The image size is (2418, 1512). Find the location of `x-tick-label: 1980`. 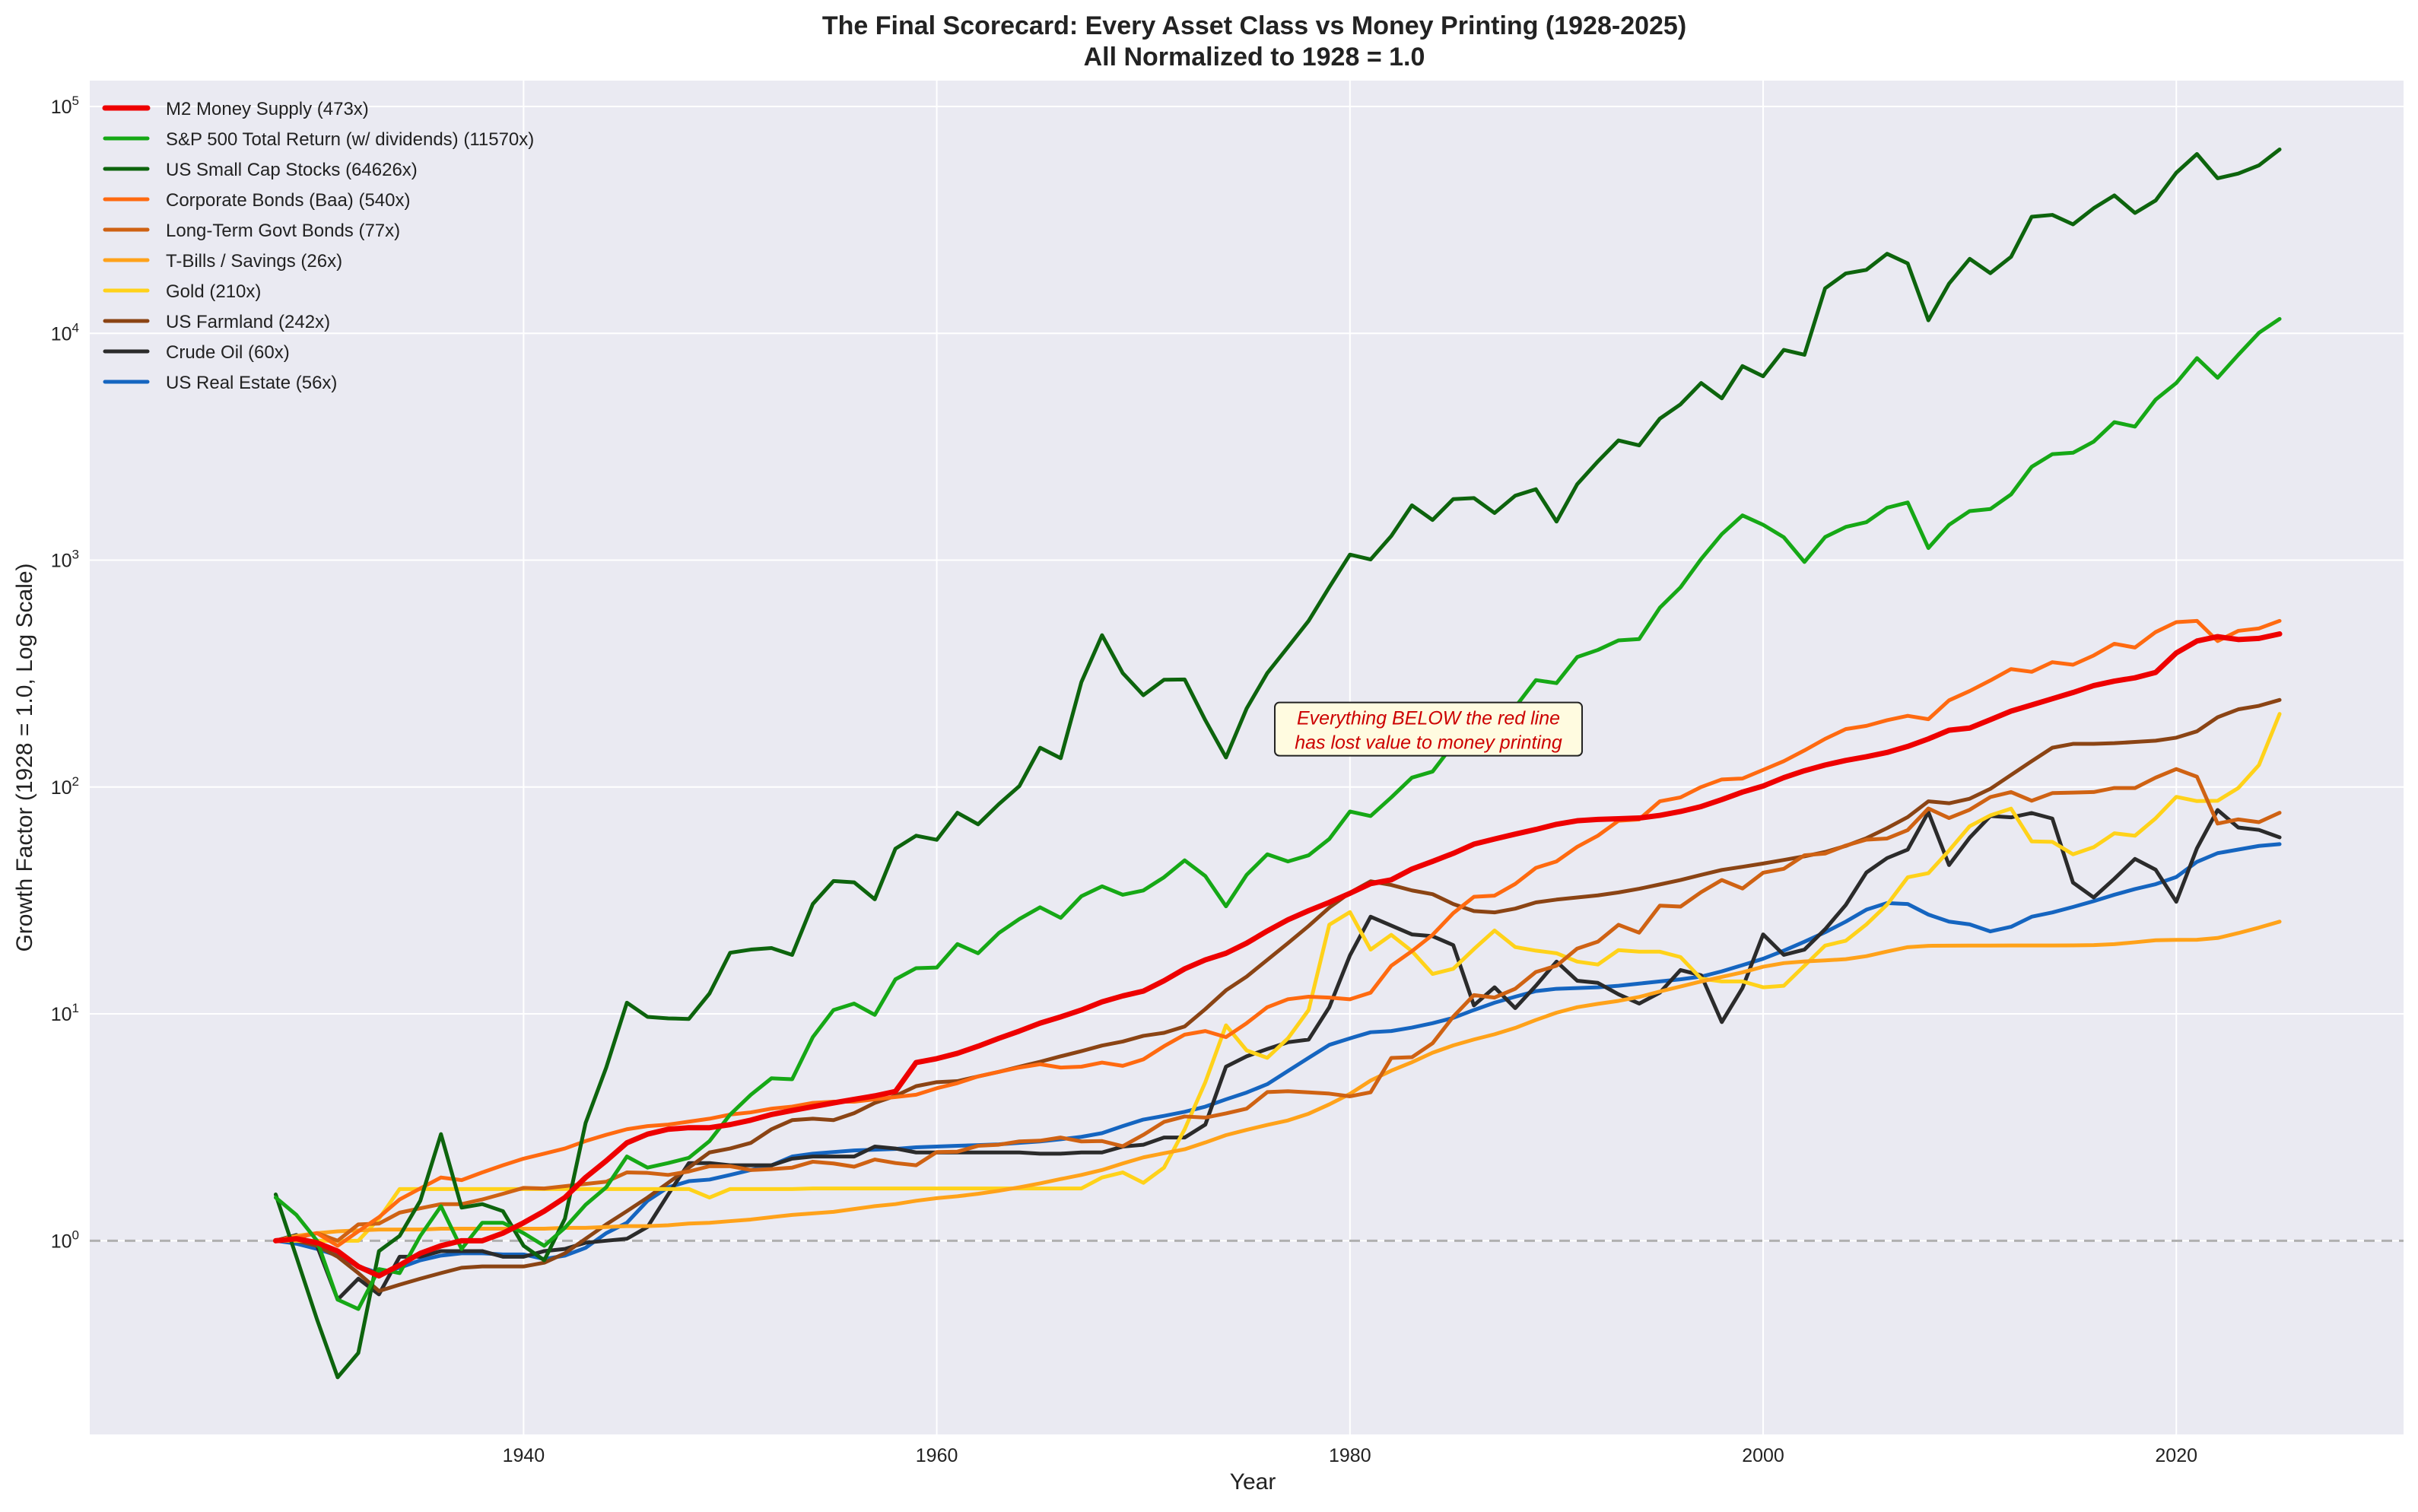

x-tick-label: 1980 is located at coordinates (1350, 1455).